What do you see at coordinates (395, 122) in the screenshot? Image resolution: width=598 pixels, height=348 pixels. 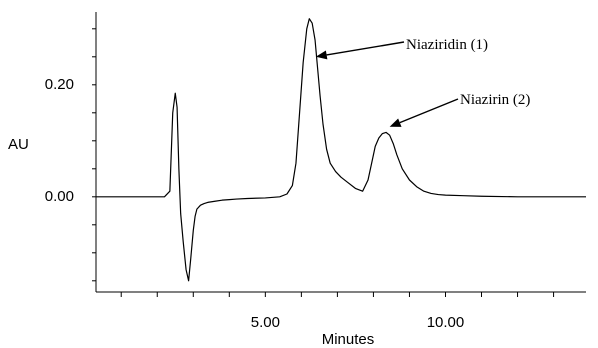 I see `arrow-head-niazirin` at bounding box center [395, 122].